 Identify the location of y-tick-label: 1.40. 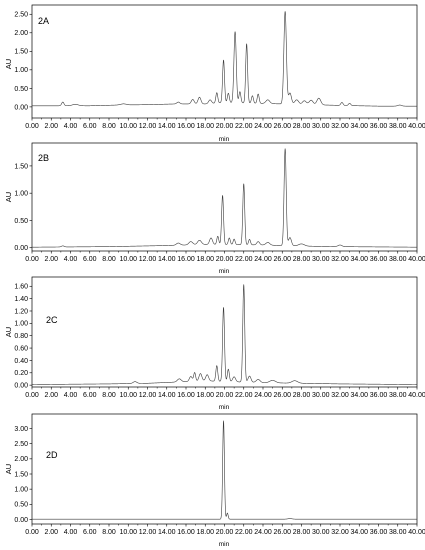
(21, 299).